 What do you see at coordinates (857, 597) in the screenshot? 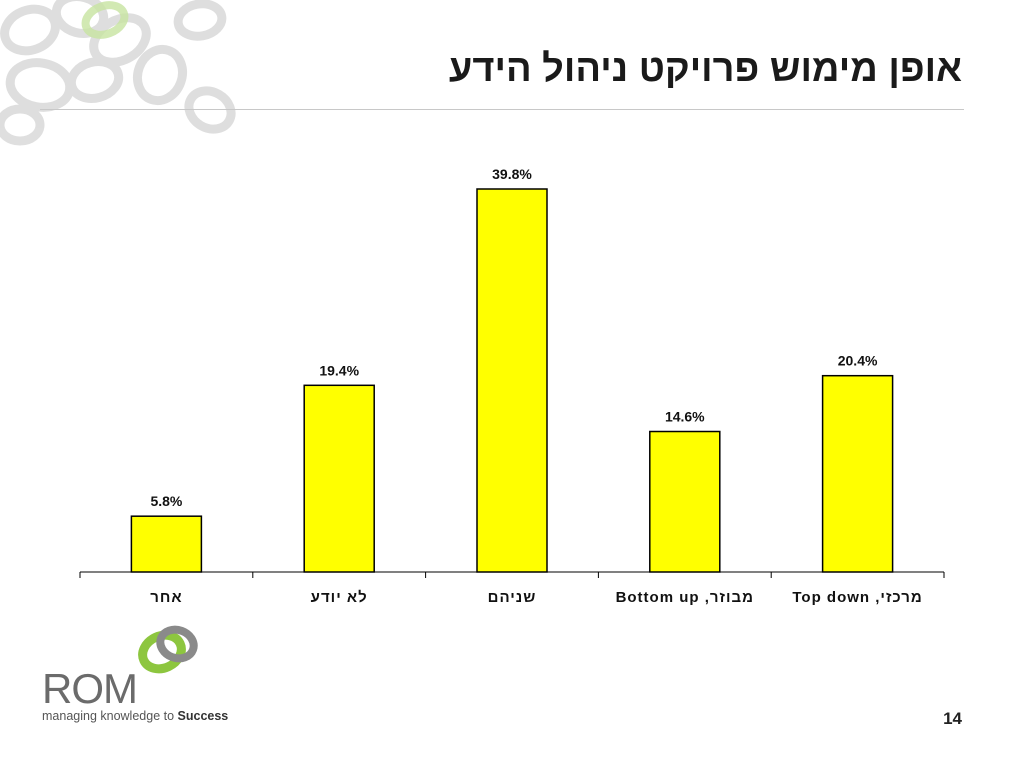
I see `category-label-4: מרכזי, Top down` at bounding box center [857, 597].